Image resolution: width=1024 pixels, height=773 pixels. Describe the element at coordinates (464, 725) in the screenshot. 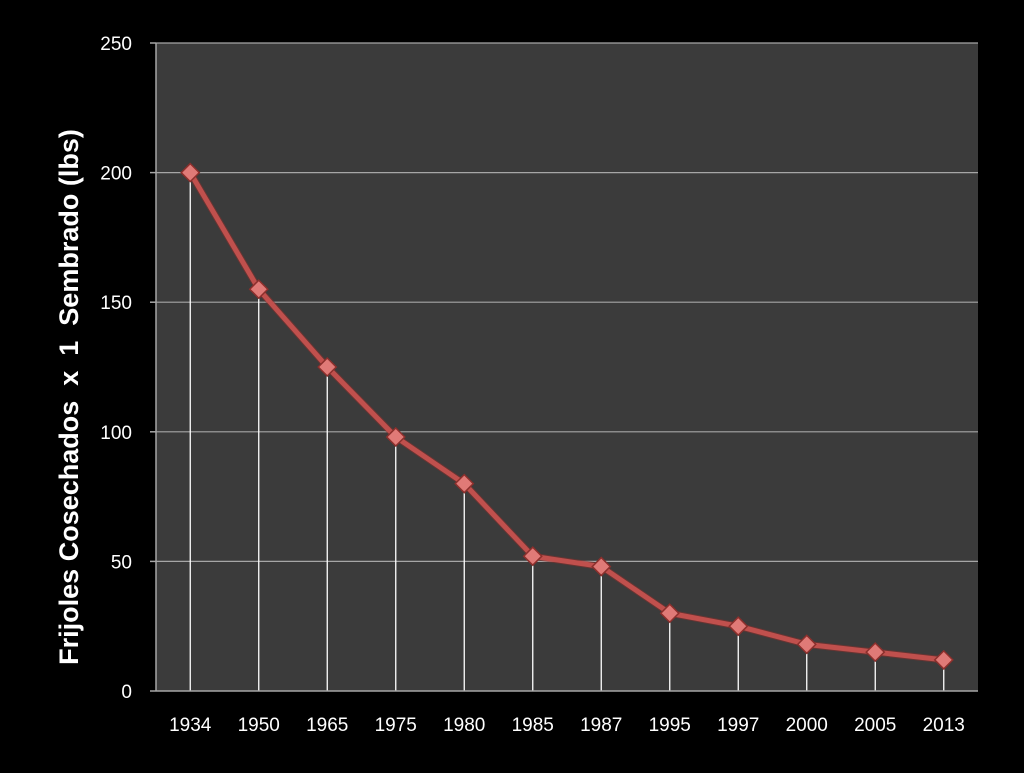

I see `x-tick-label: 1980` at that location.